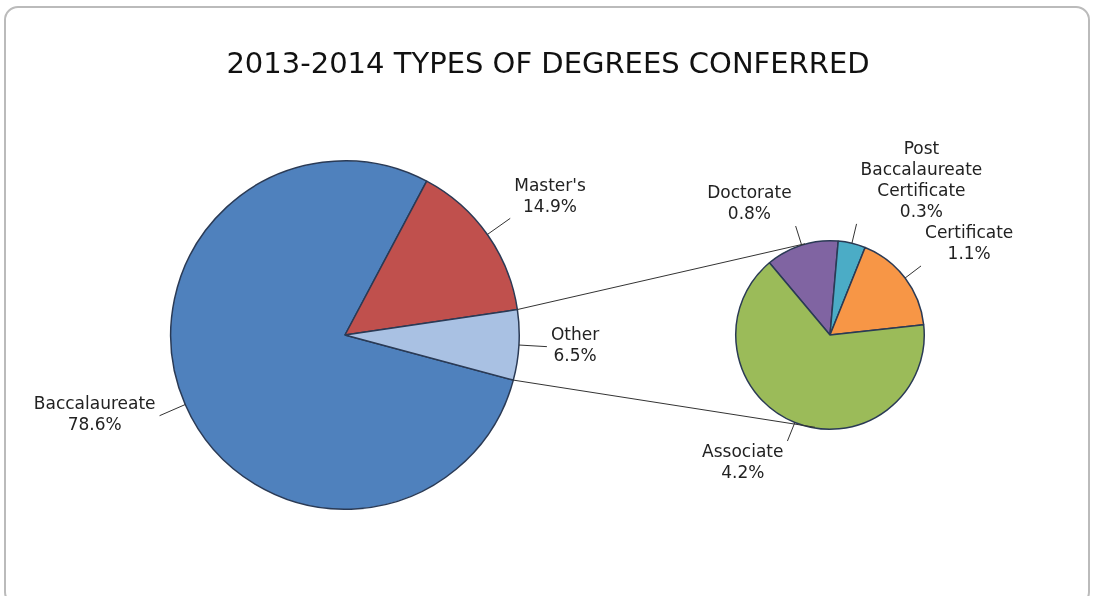 The image size is (1096, 596). What do you see at coordinates (575, 355) in the screenshot?
I see `data-label: 6.5%` at bounding box center [575, 355].